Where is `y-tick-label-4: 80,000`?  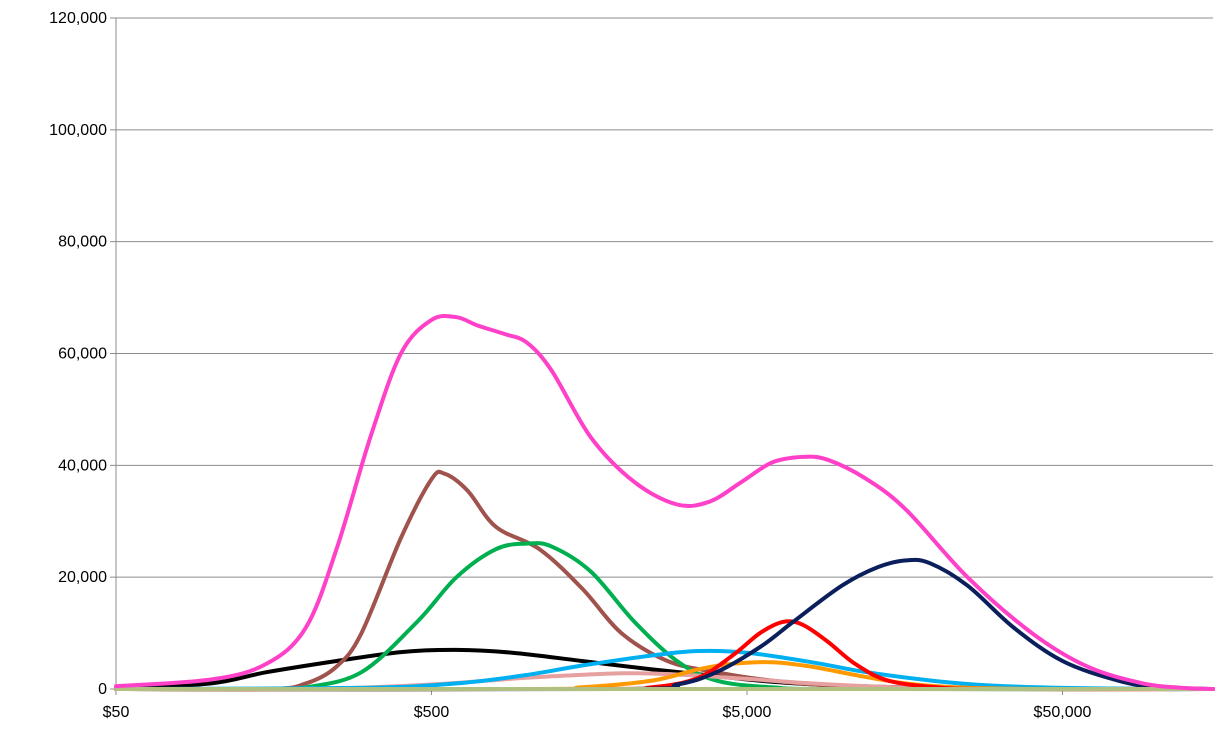
y-tick-label-4: 80,000 is located at coordinates (82, 242).